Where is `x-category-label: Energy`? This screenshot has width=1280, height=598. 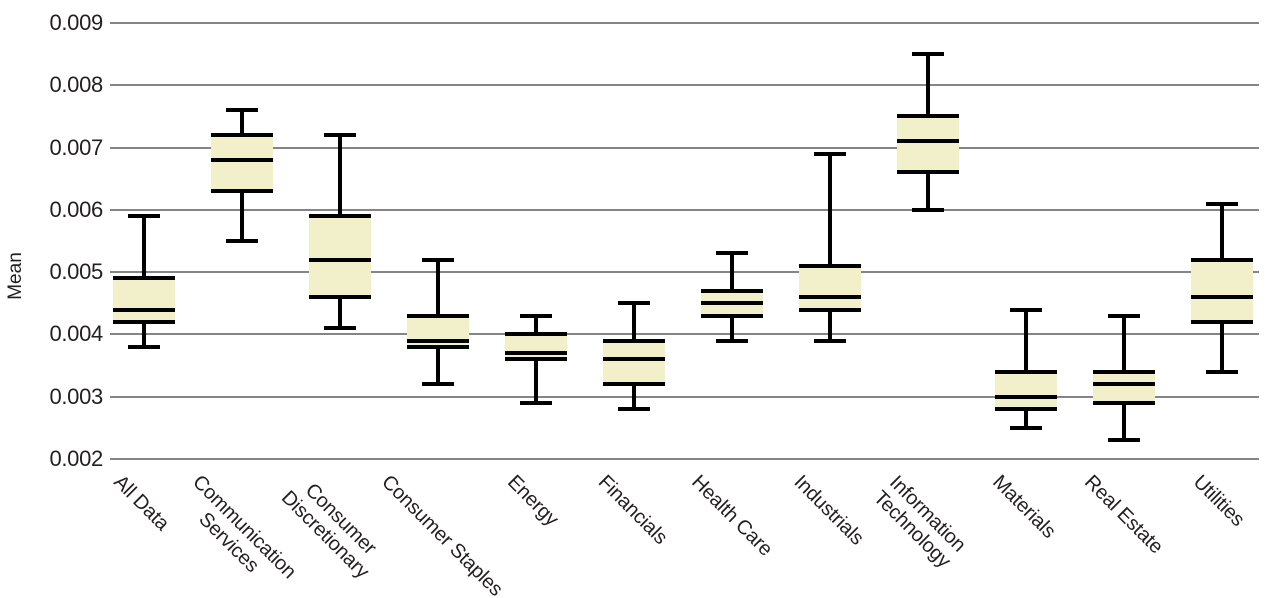
x-category-label: Energy is located at coordinates (533, 501).